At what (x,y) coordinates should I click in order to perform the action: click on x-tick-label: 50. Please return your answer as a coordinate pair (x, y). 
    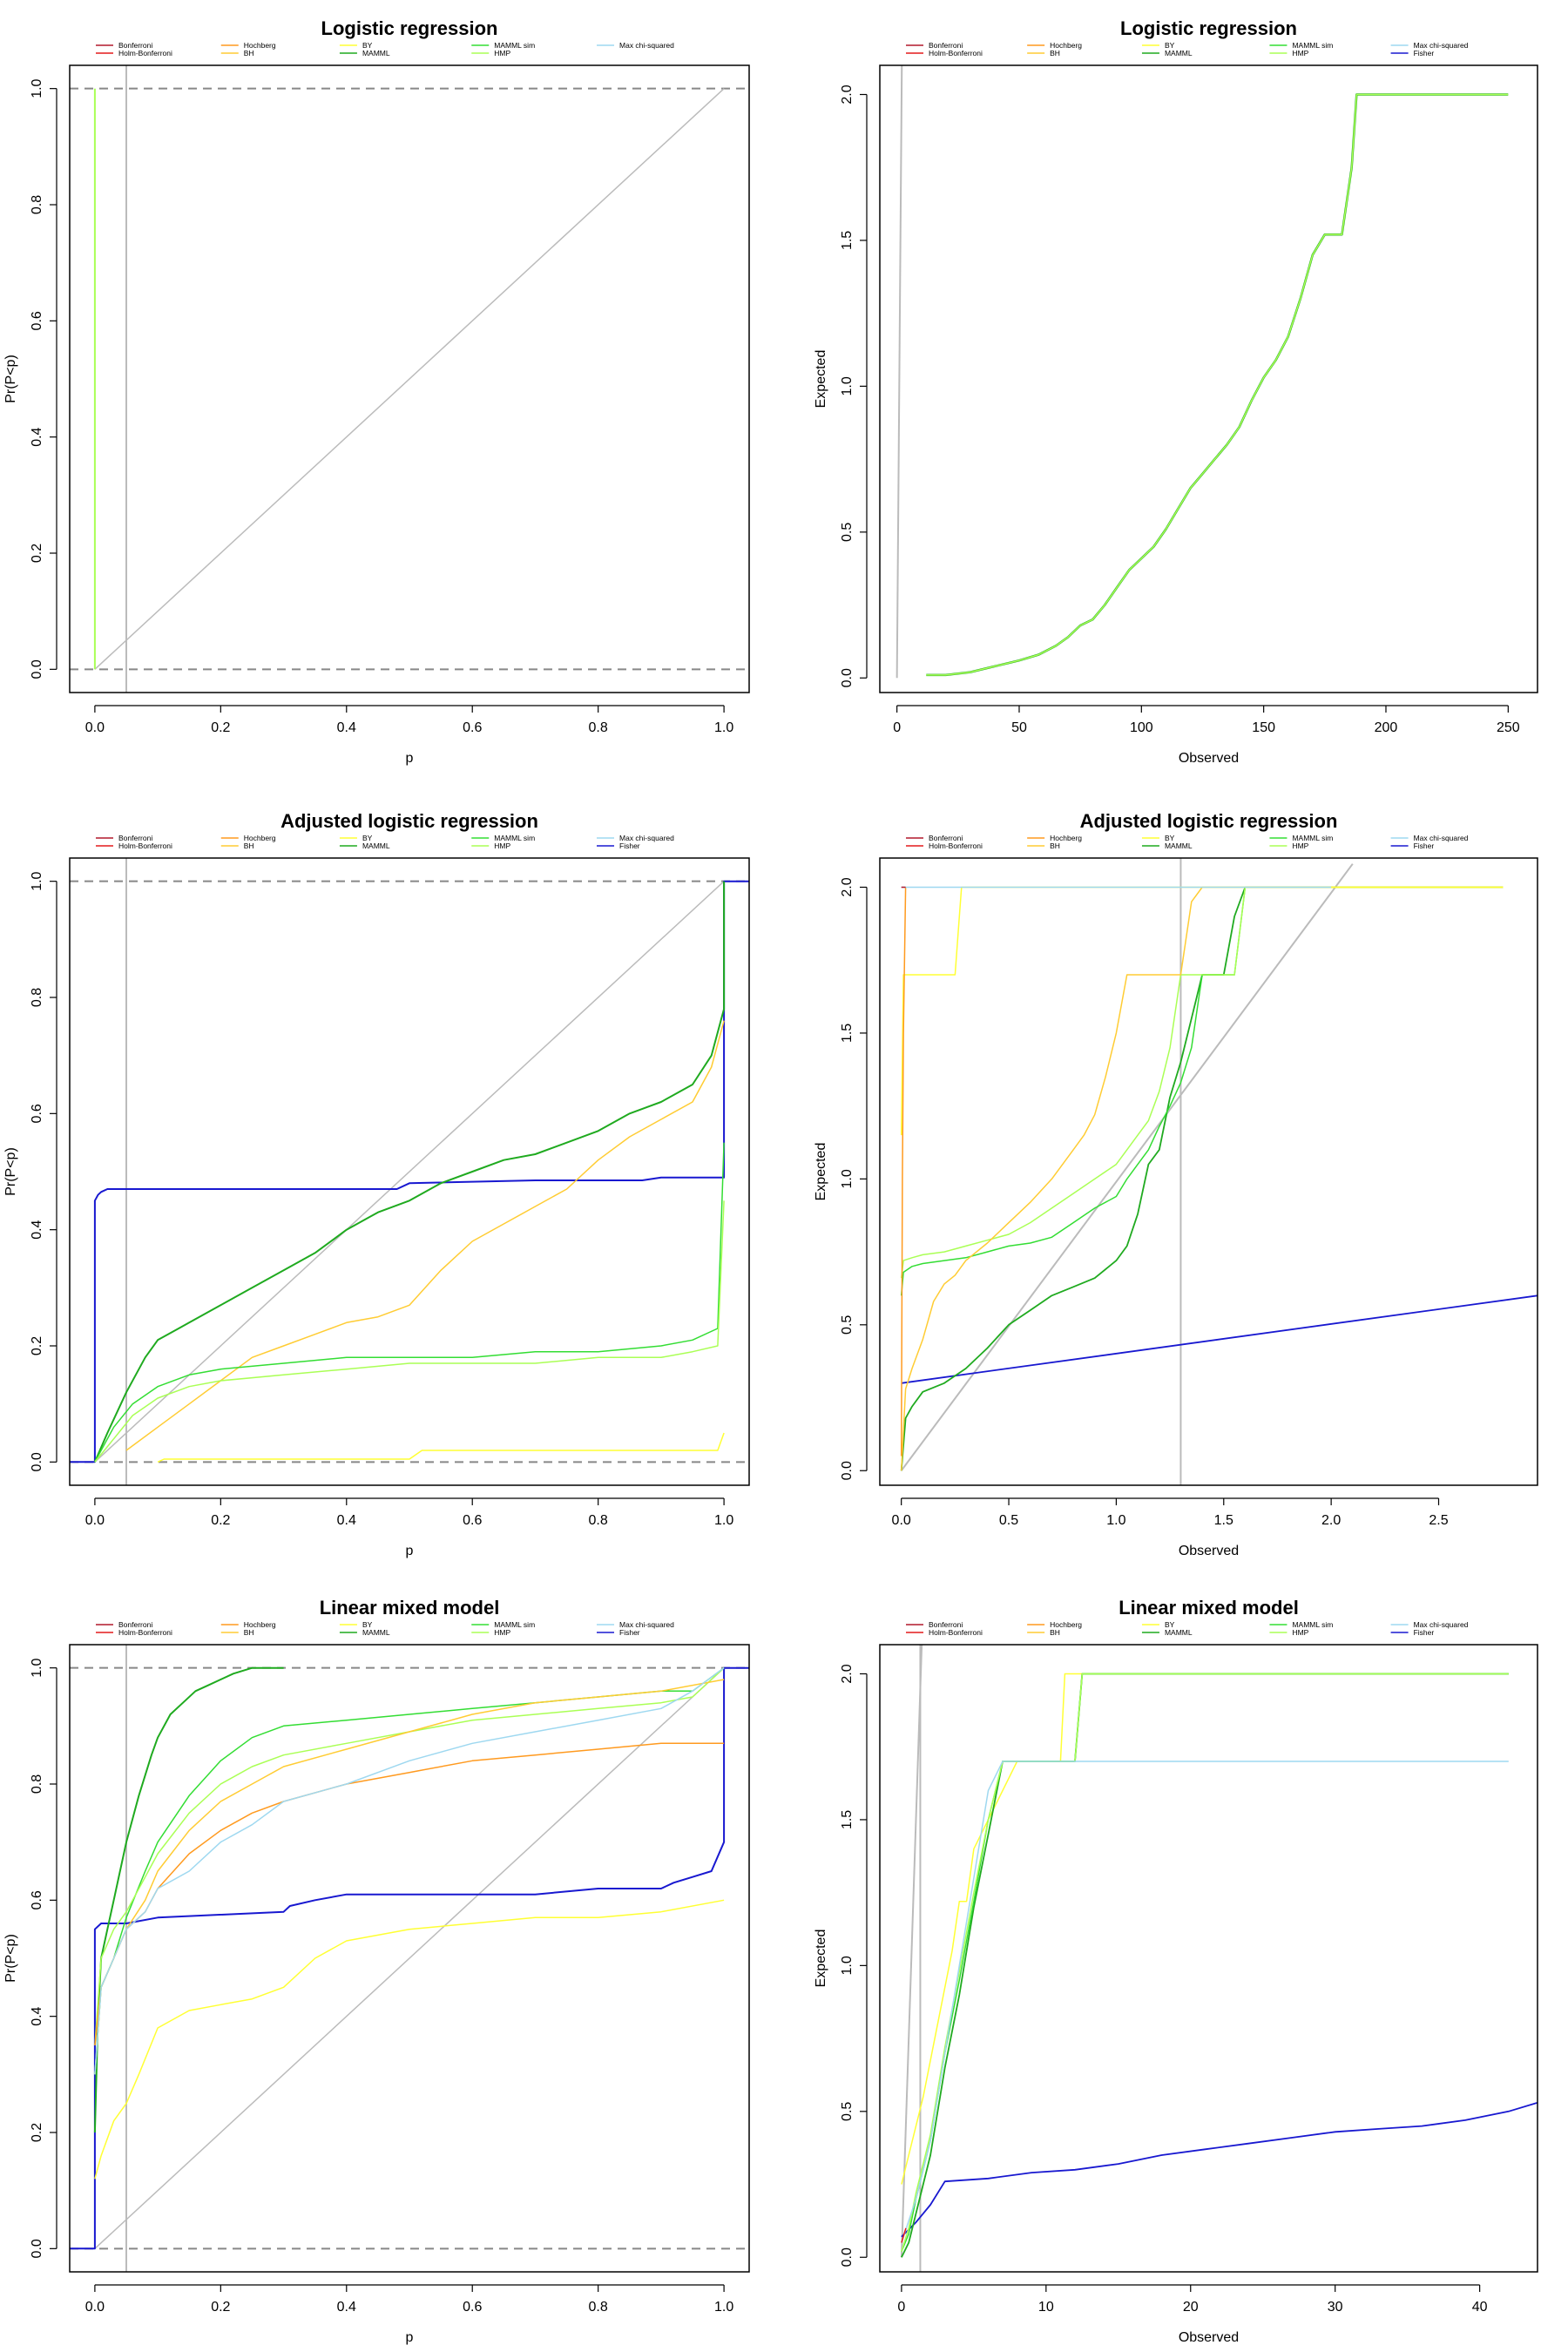
    Looking at the image, I should click on (1019, 727).